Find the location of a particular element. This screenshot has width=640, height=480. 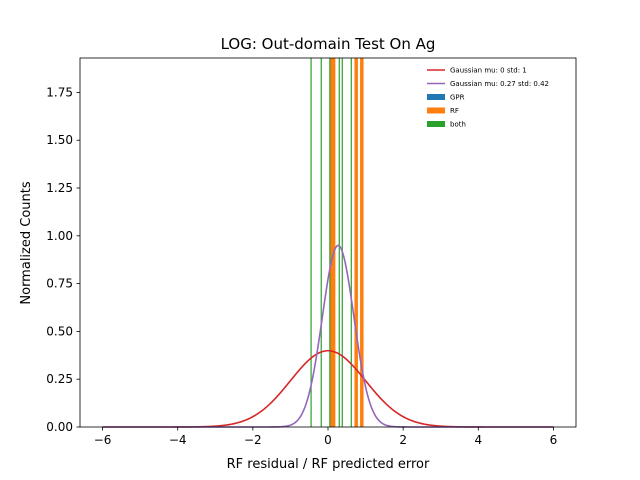

chart-title: LOG: Out-domain Test On Ag is located at coordinates (328, 44).